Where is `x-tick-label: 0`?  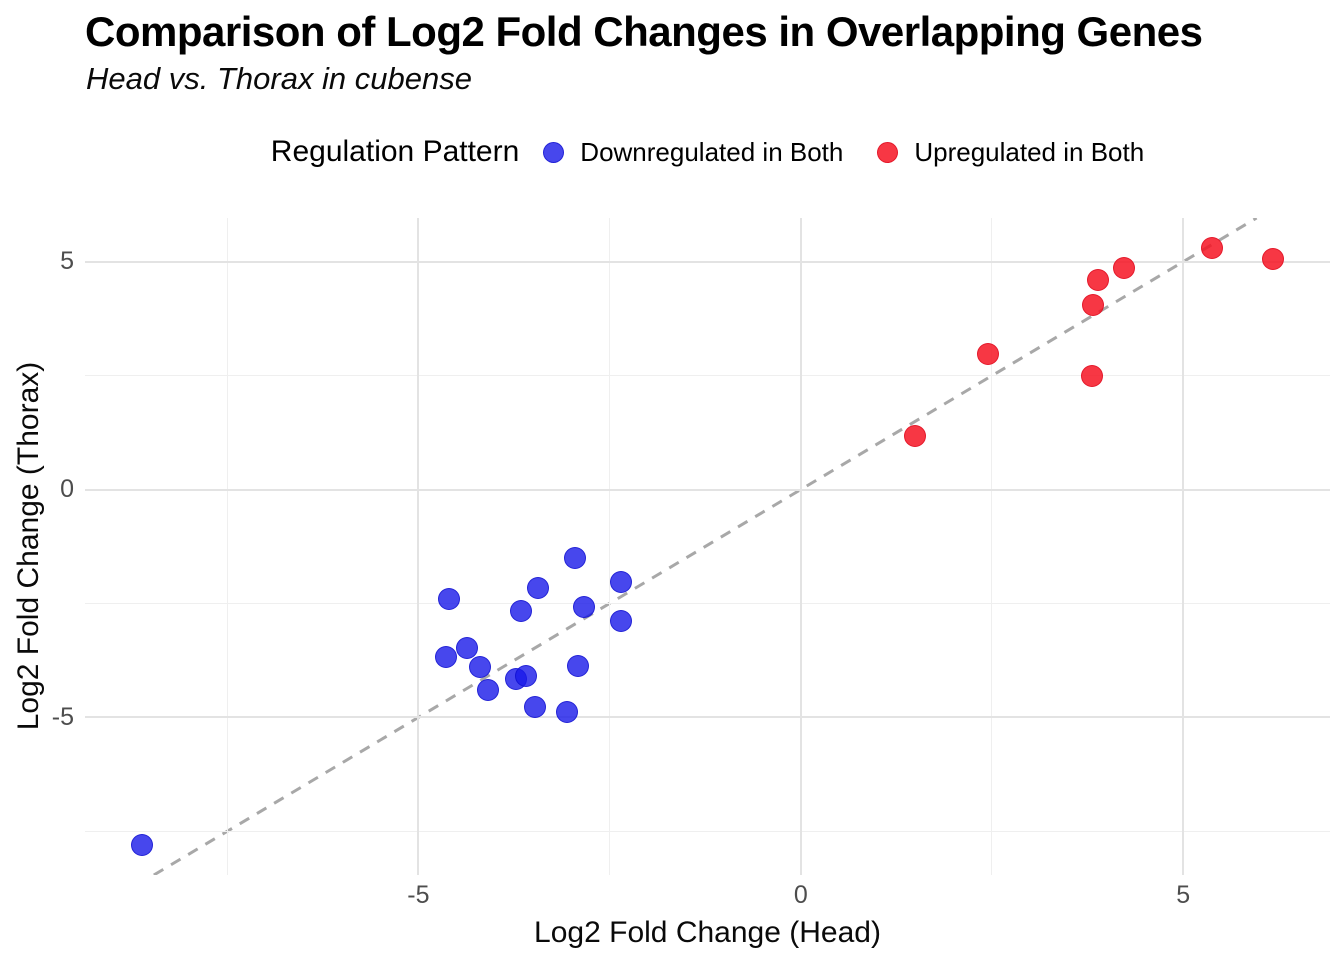
x-tick-label: 0 is located at coordinates (800, 895).